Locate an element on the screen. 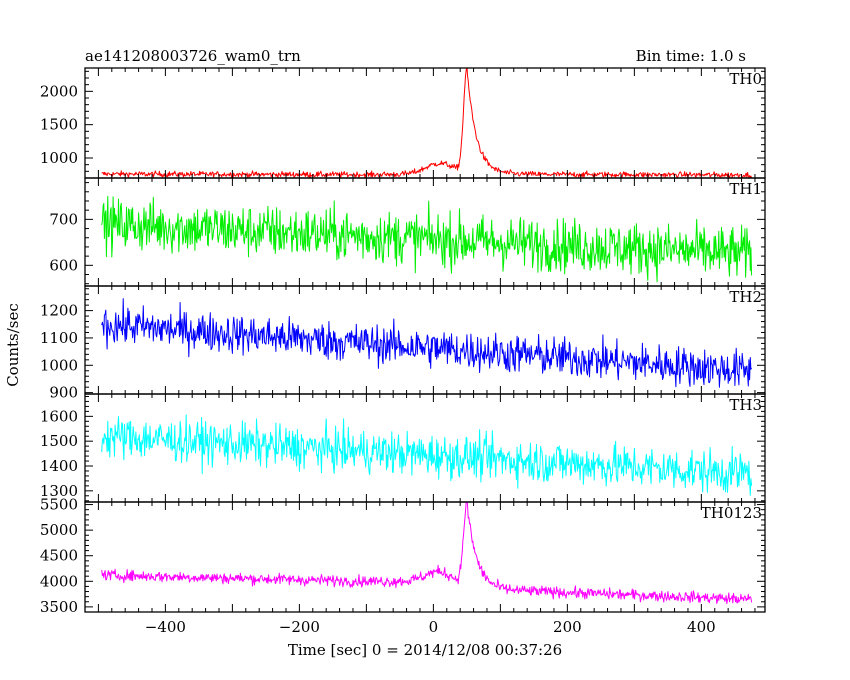  panel-th0: 1000 1500 2000 TH0 is located at coordinates (403, 123).